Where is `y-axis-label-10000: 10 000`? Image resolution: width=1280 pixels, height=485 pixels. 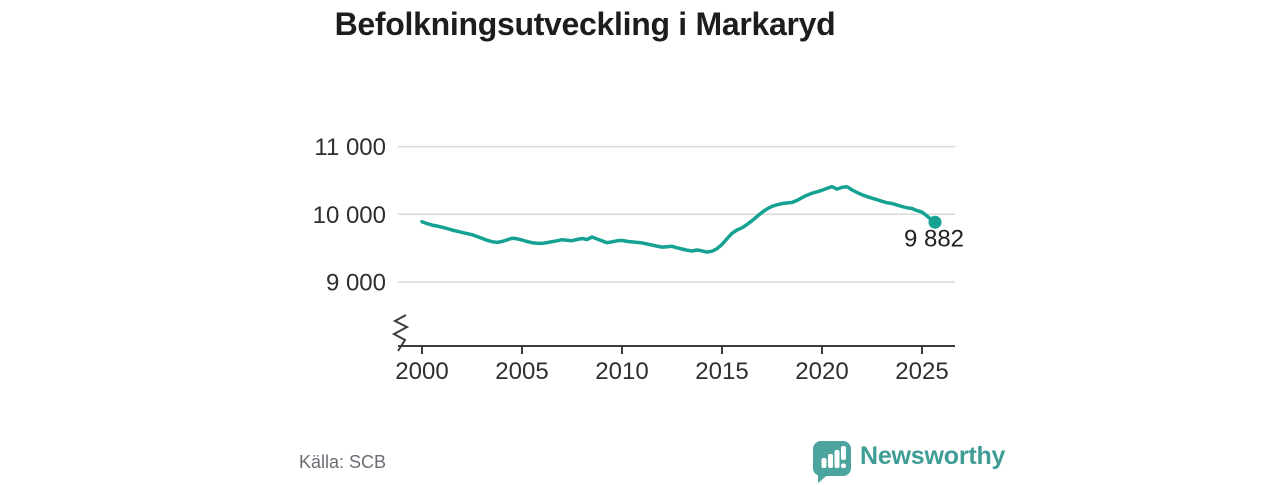 y-axis-label-10000: 10 000 is located at coordinates (349, 215).